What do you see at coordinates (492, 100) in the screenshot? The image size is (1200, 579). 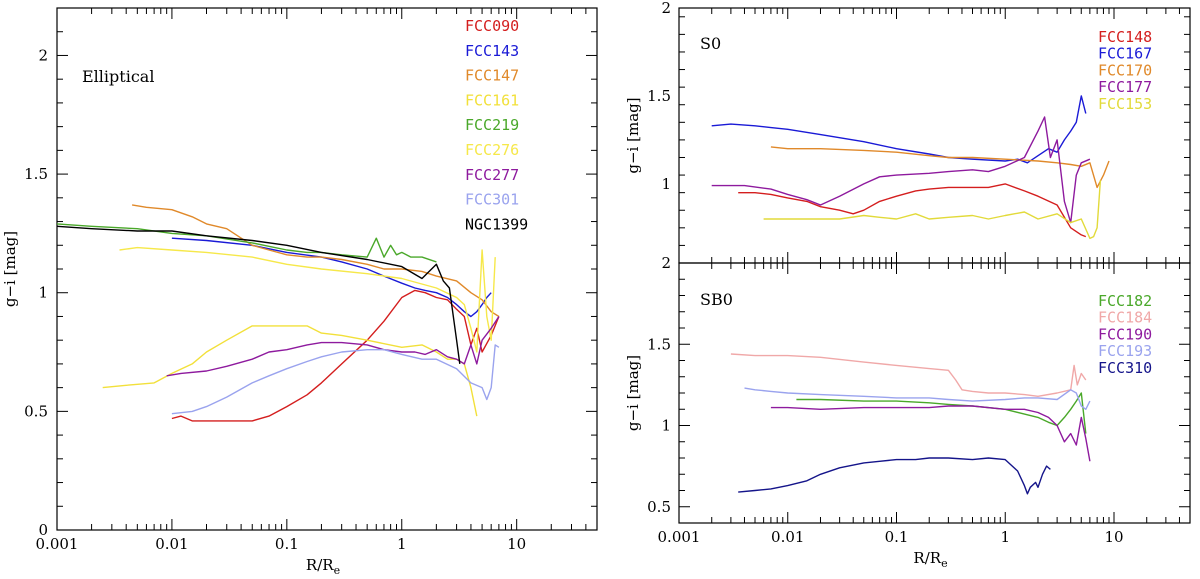 I see `legend-entry-FCC161: FCC161` at bounding box center [492, 100].